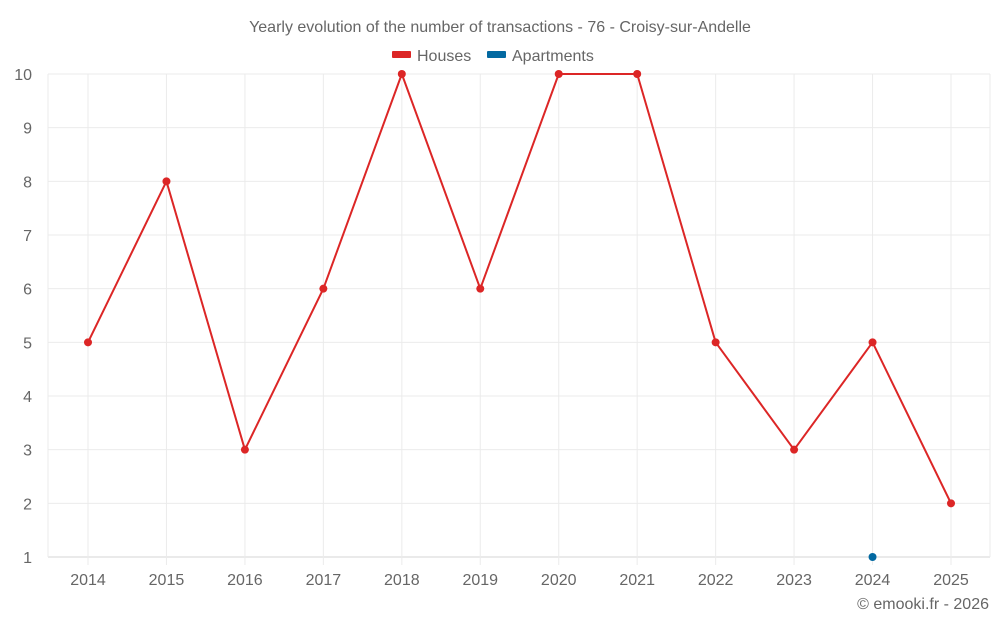 This screenshot has height=625, width=1000. Describe the element at coordinates (23, 317) in the screenshot. I see `y-axis: 1 2 3 4 5 6 7 8 9 10` at that location.